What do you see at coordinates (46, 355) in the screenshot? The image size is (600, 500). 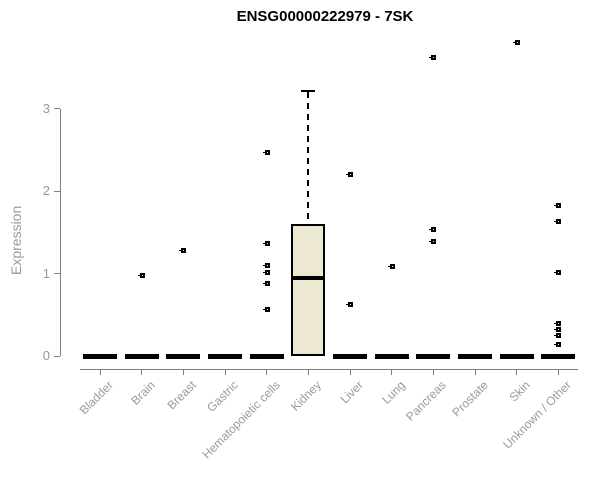 I see `y-tick-label: 0` at bounding box center [46, 355].